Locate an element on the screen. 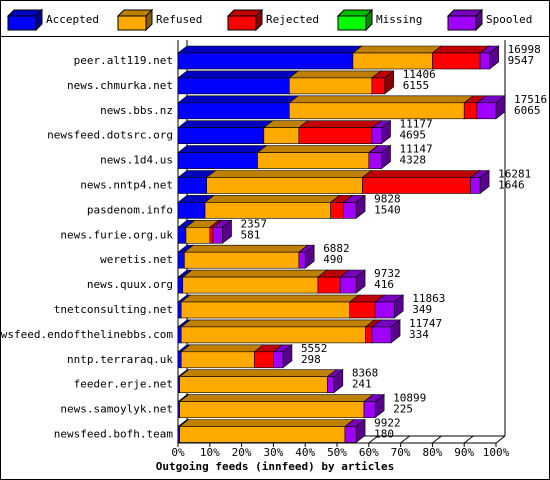 Image resolution: width=550 pixels, height=480 pixels. offered-label: 11406 is located at coordinates (419, 74).